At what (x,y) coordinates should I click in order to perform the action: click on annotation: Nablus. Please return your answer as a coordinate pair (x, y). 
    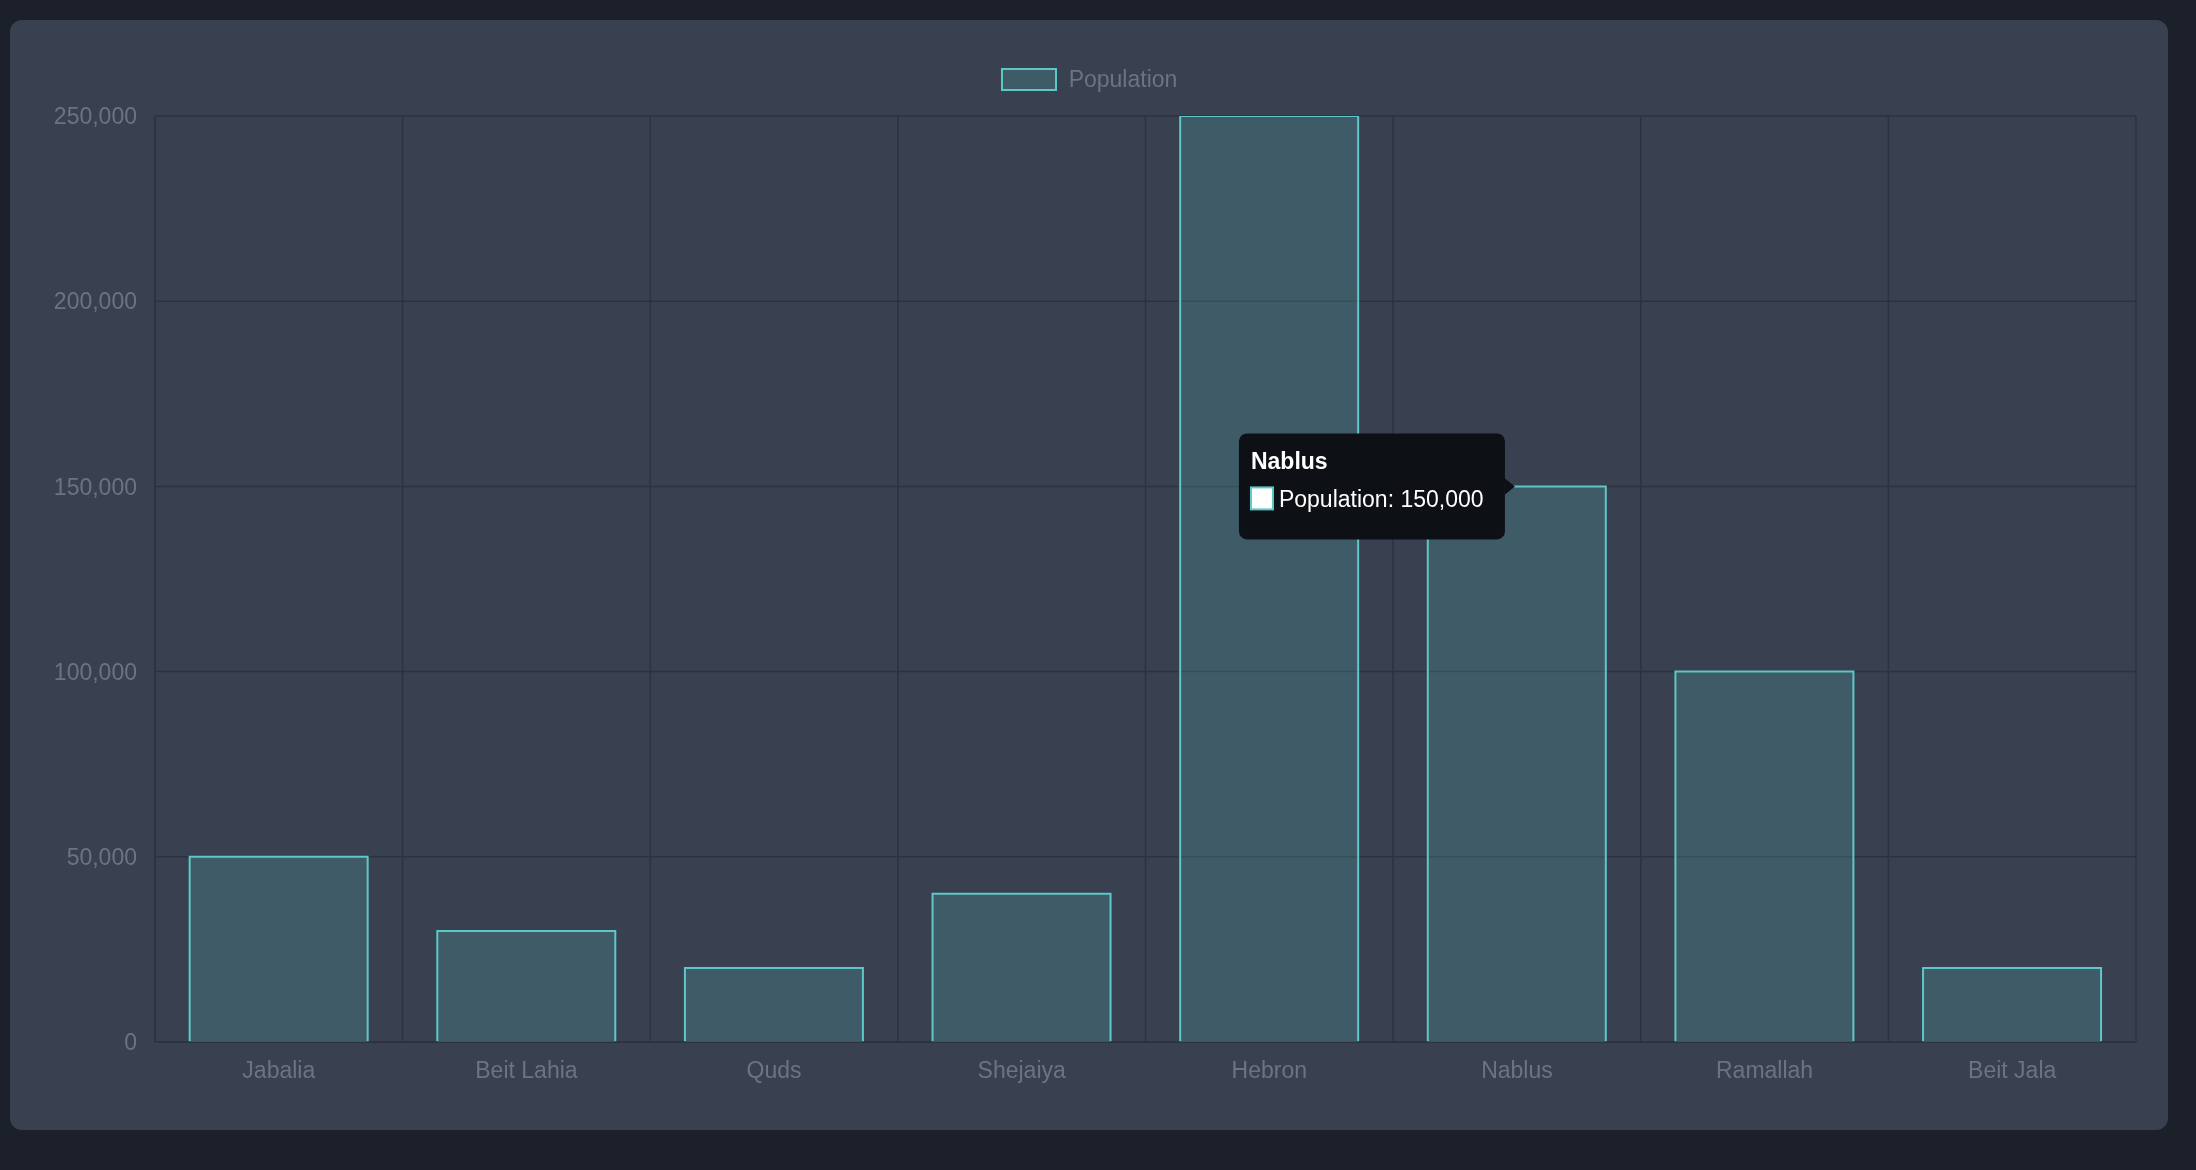
    Looking at the image, I should click on (1289, 461).